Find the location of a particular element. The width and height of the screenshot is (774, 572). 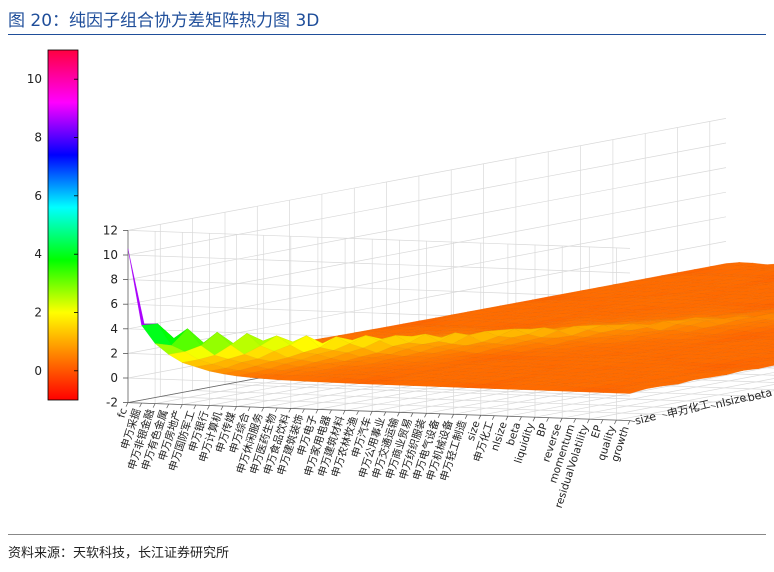

x-tick-label: EP is located at coordinates (596, 432).